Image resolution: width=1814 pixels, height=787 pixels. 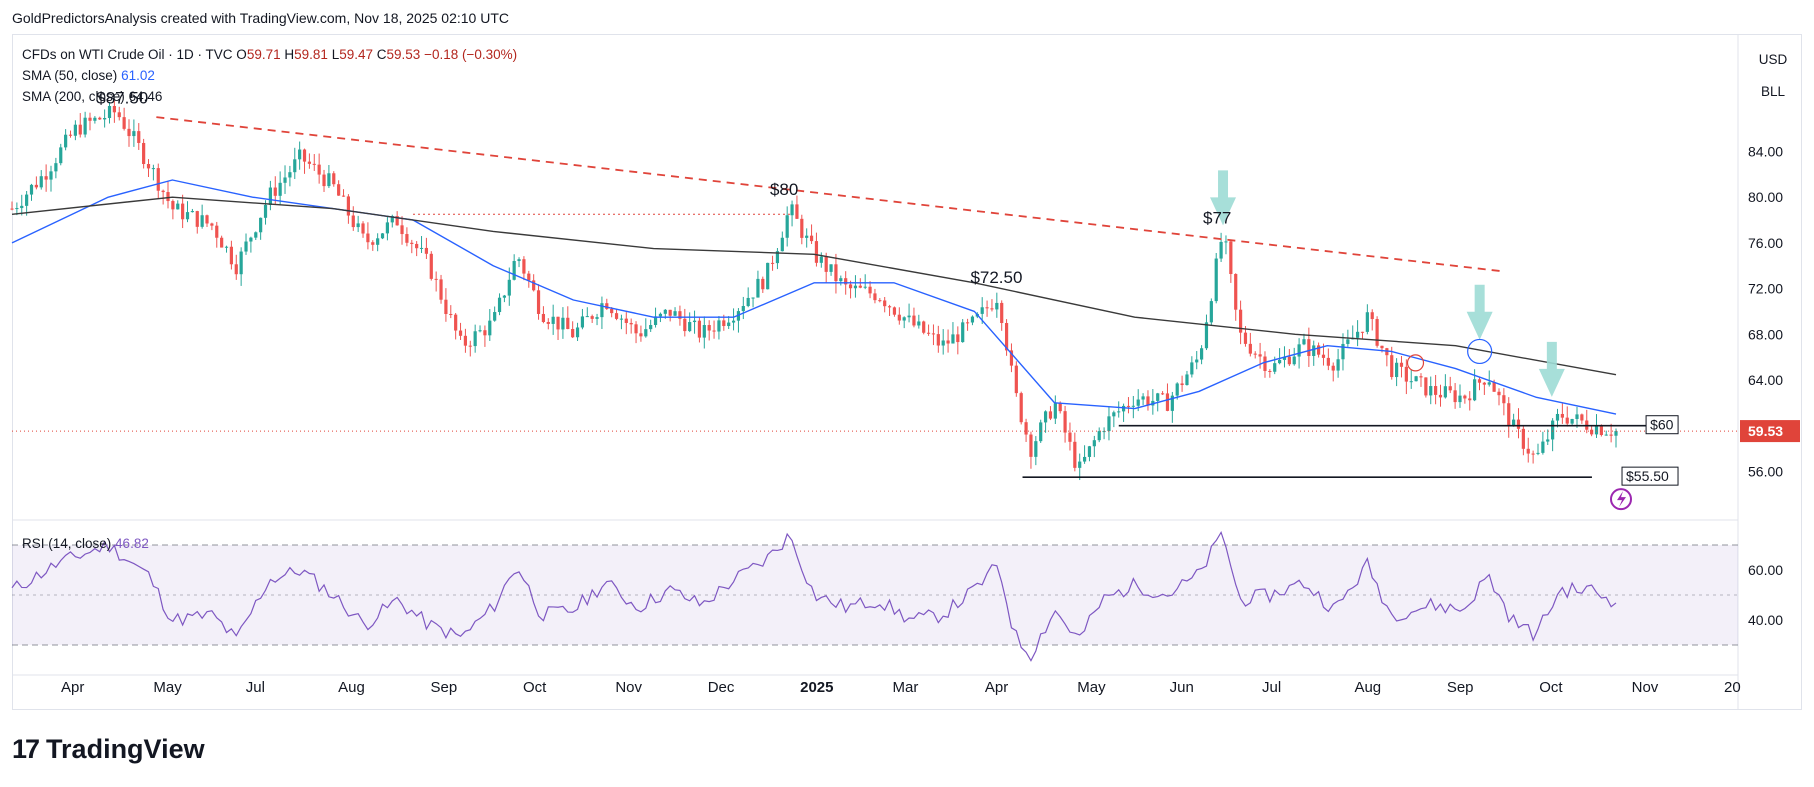 What do you see at coordinates (1765, 620) in the screenshot?
I see `rsi-tick-label: 40.00` at bounding box center [1765, 620].